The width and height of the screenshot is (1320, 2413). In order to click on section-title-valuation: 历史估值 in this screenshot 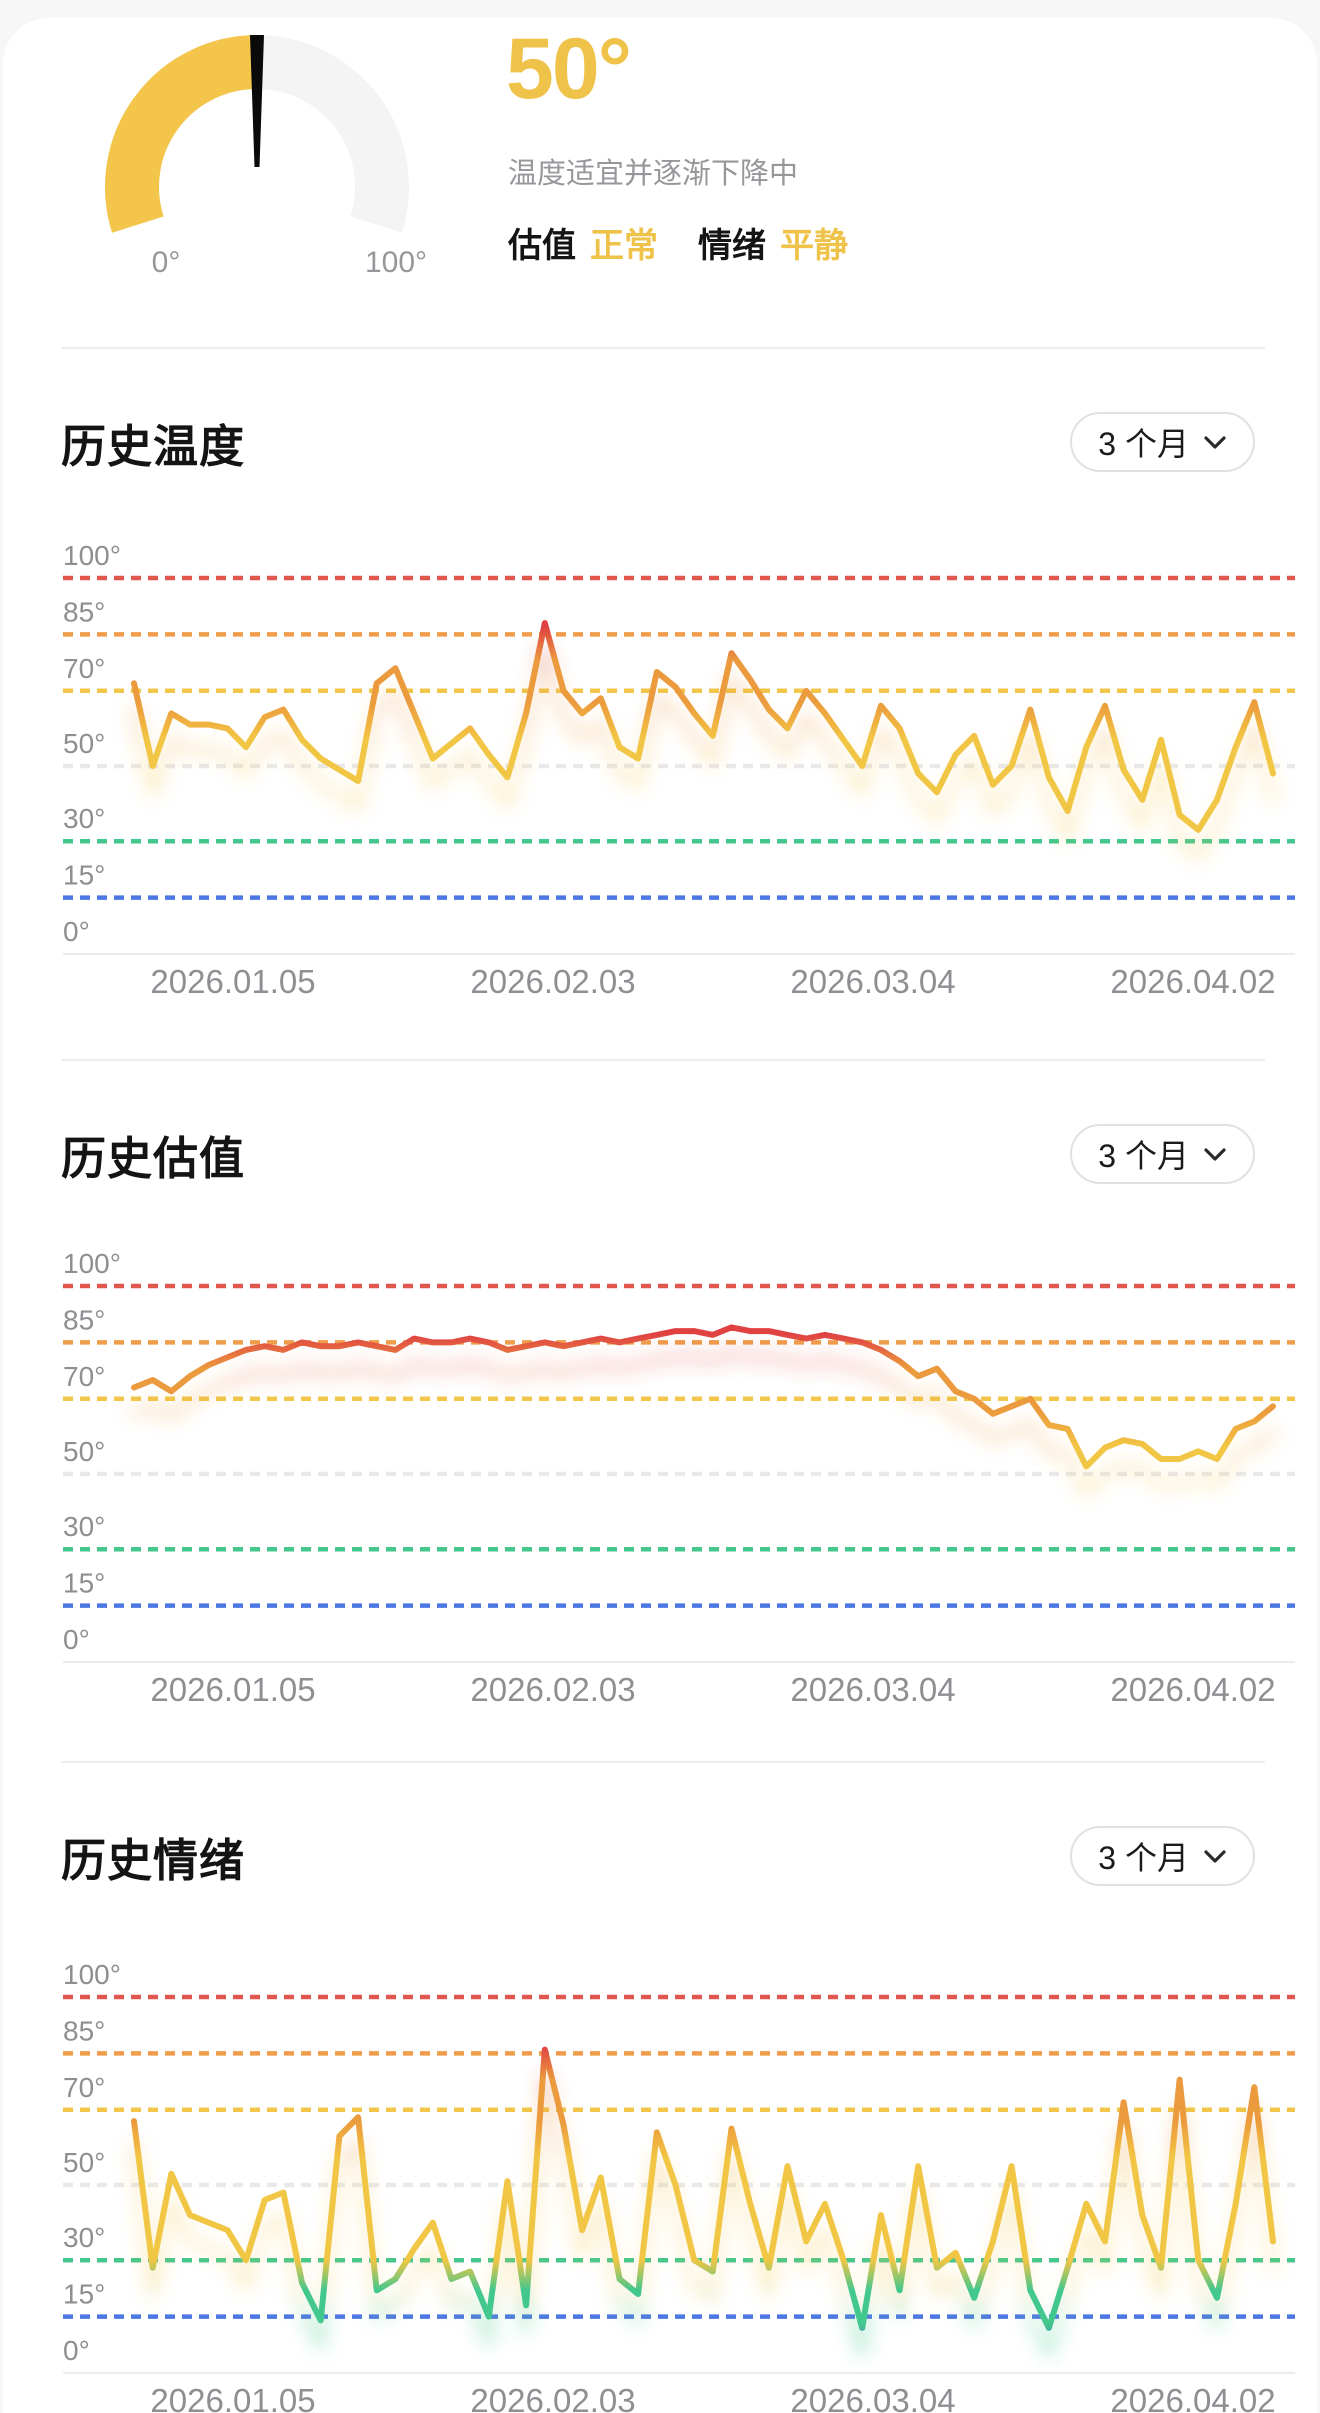, I will do `click(153, 1158)`.